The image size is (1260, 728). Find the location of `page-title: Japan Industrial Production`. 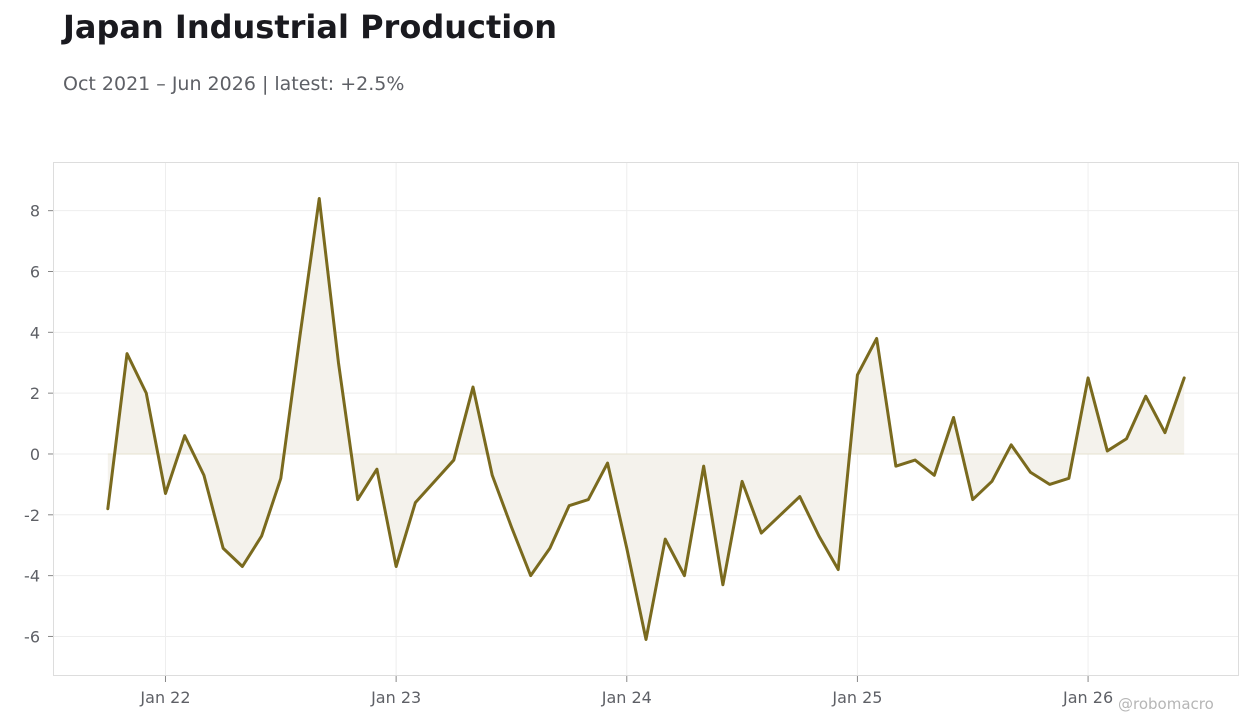

page-title: Japan Industrial Production is located at coordinates (310, 27).